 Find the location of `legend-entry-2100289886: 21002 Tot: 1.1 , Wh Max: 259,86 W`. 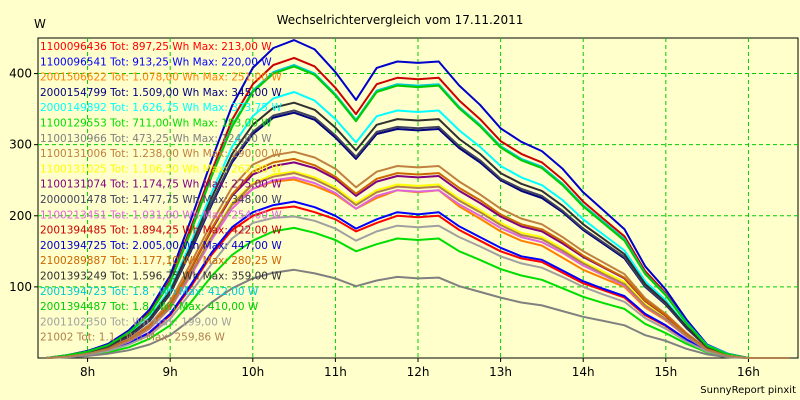

legend-entry-2100289886: 21002 Tot: 1.1 , Wh Max: 259,86 W is located at coordinates (133, 338).